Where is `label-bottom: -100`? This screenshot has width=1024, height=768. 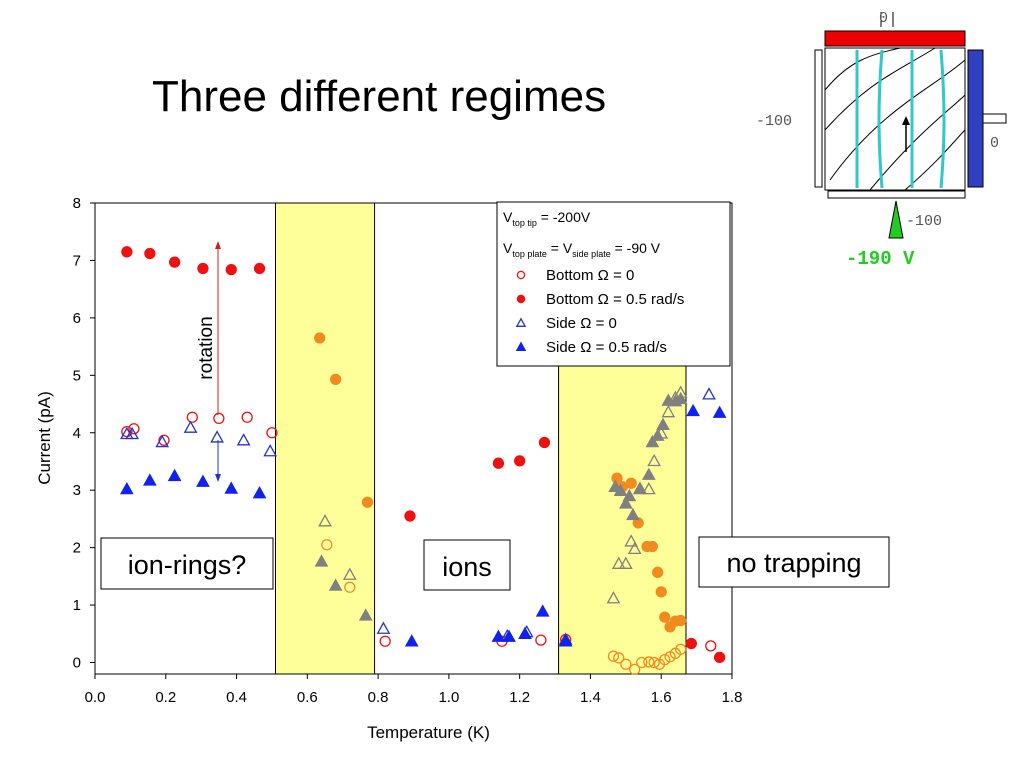
label-bottom: -100 is located at coordinates (924, 221).